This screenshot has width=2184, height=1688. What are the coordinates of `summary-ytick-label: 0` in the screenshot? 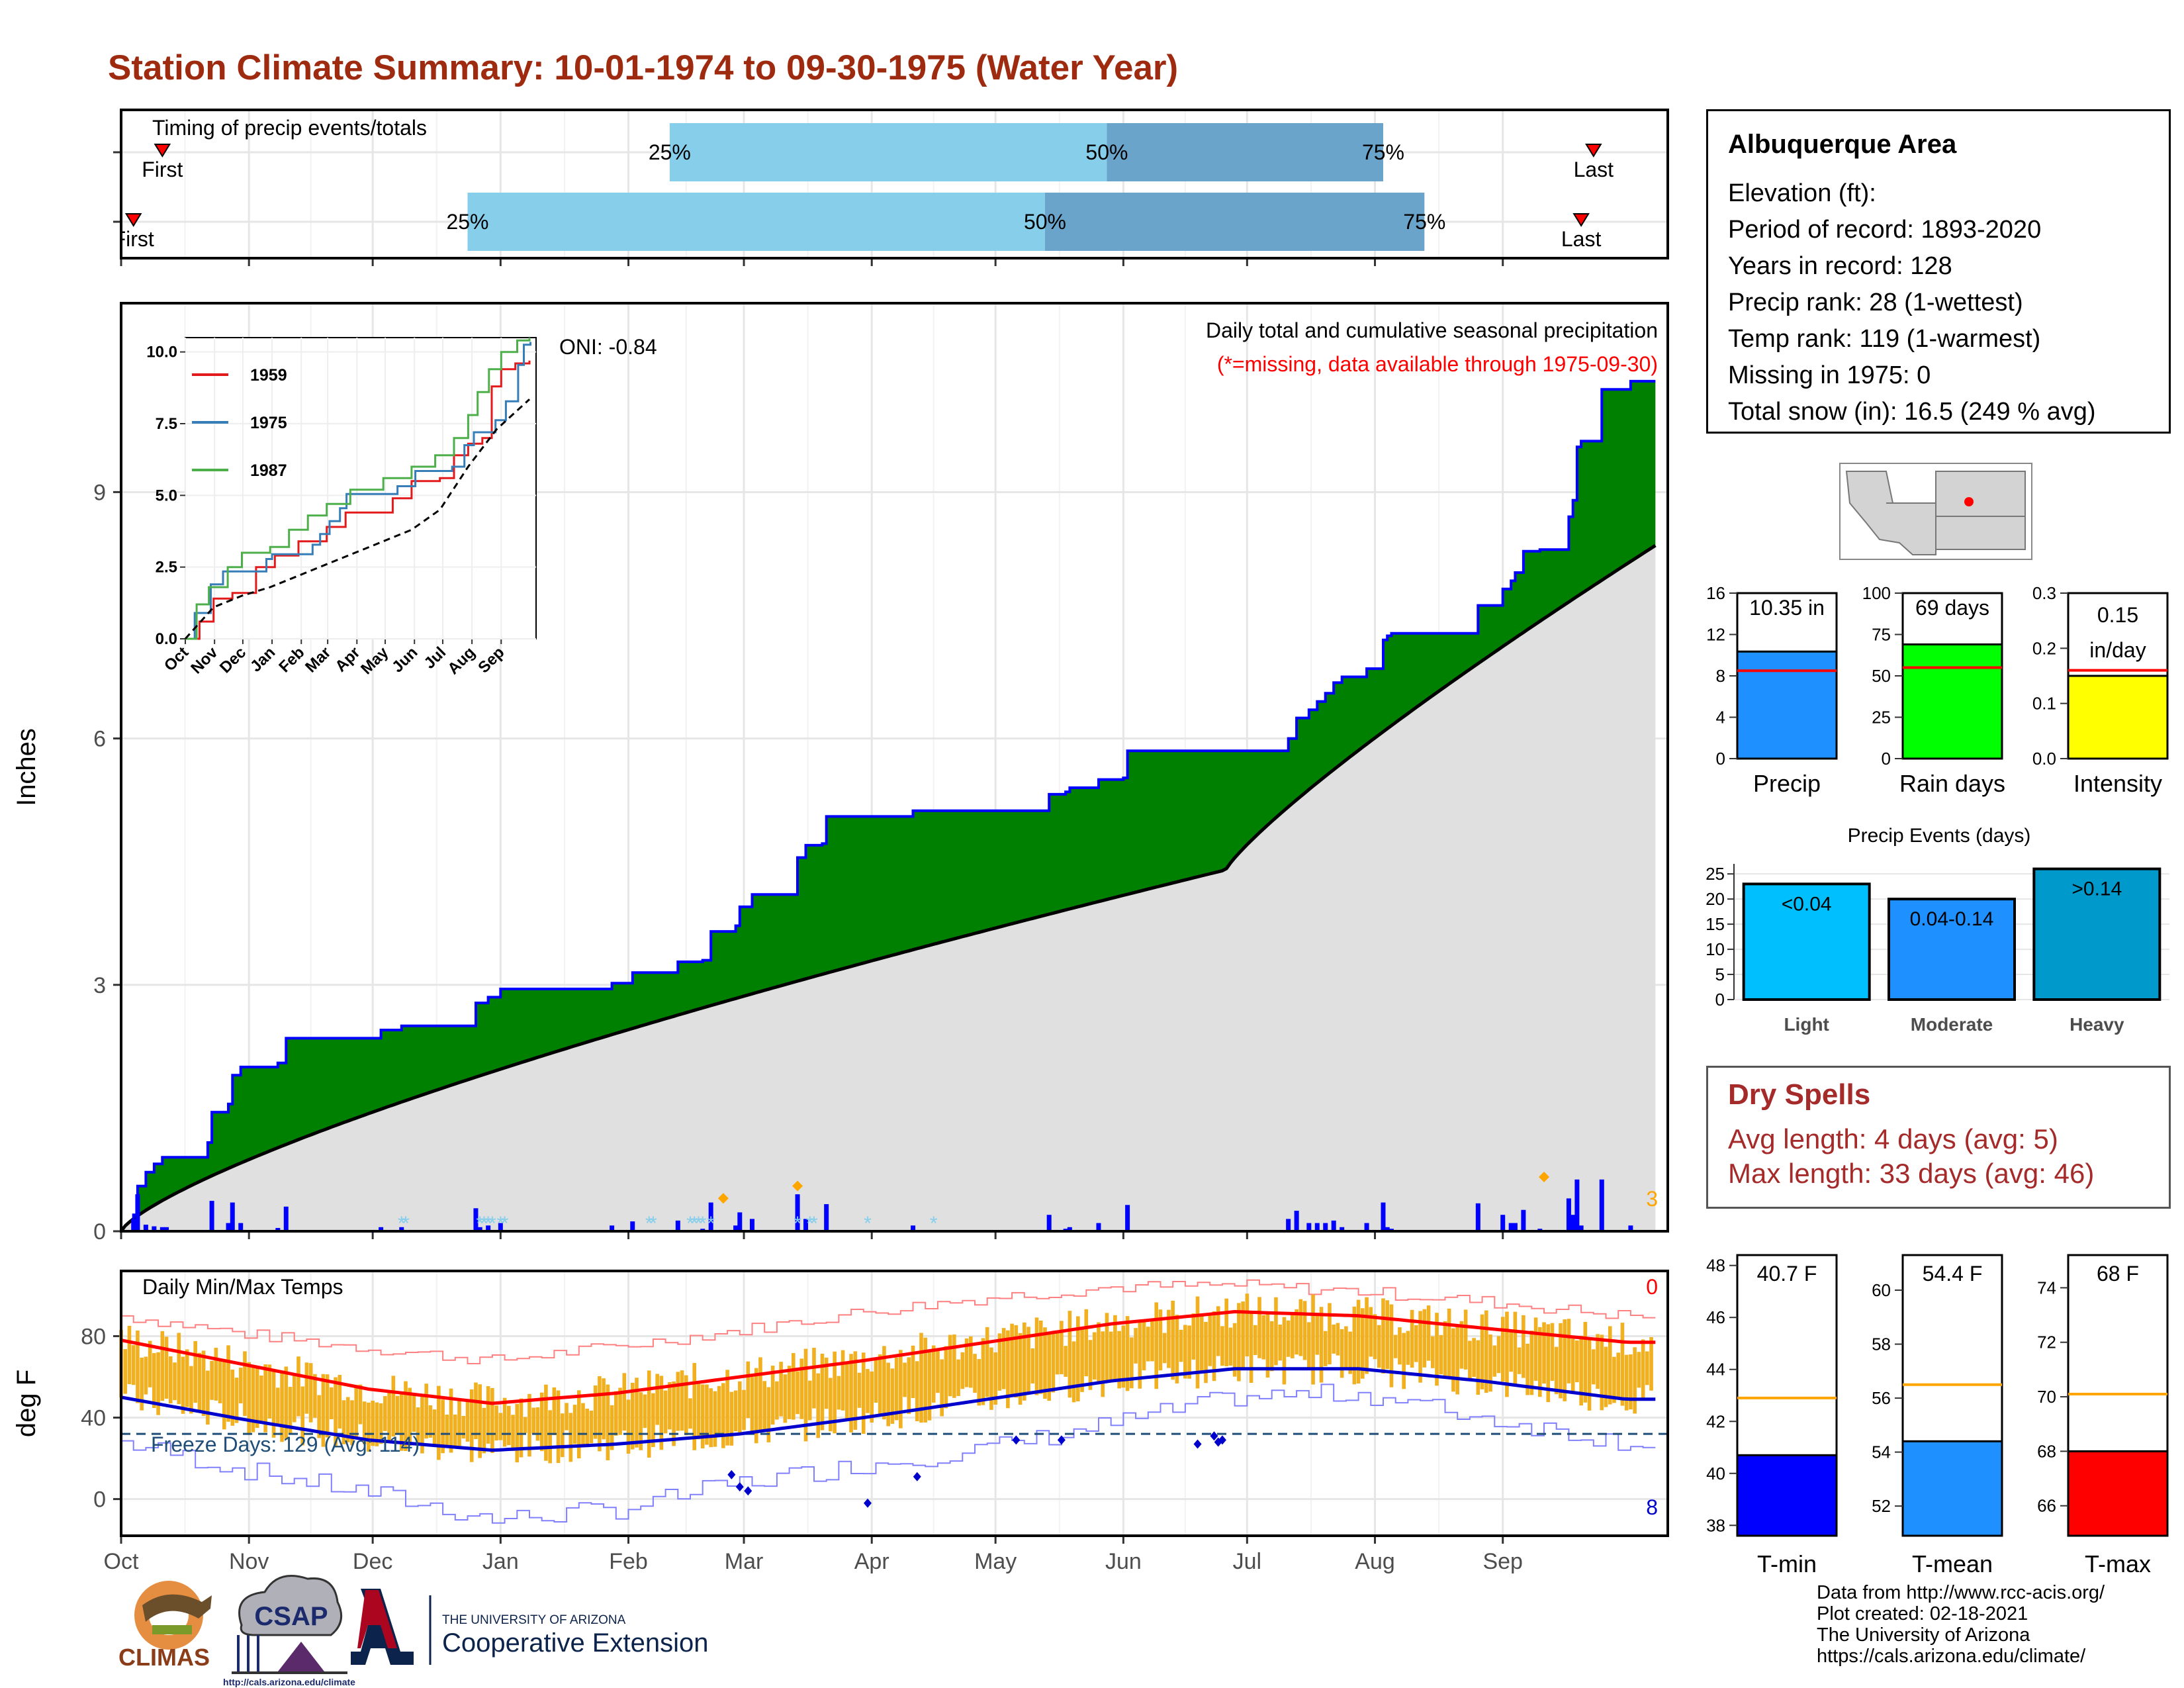 It's located at (1886, 759).